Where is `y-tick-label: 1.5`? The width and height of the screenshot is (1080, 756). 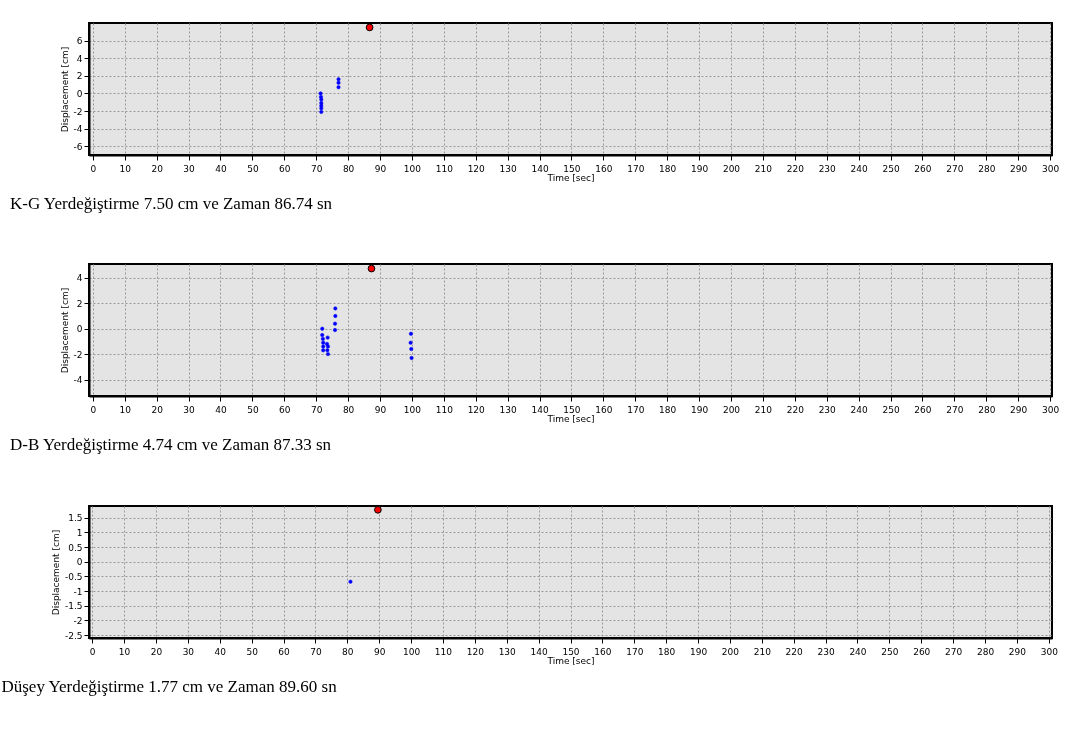
y-tick-label: 1.5 is located at coordinates (75, 518).